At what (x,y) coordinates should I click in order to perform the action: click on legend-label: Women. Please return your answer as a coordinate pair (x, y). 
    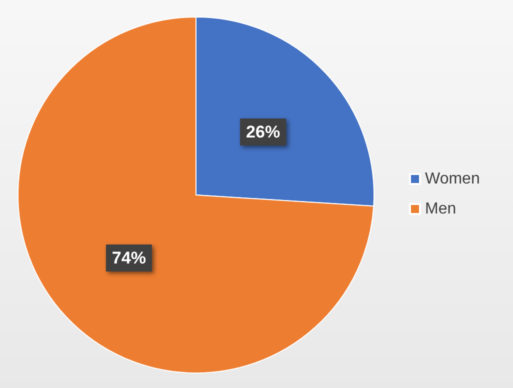
    Looking at the image, I should click on (452, 179).